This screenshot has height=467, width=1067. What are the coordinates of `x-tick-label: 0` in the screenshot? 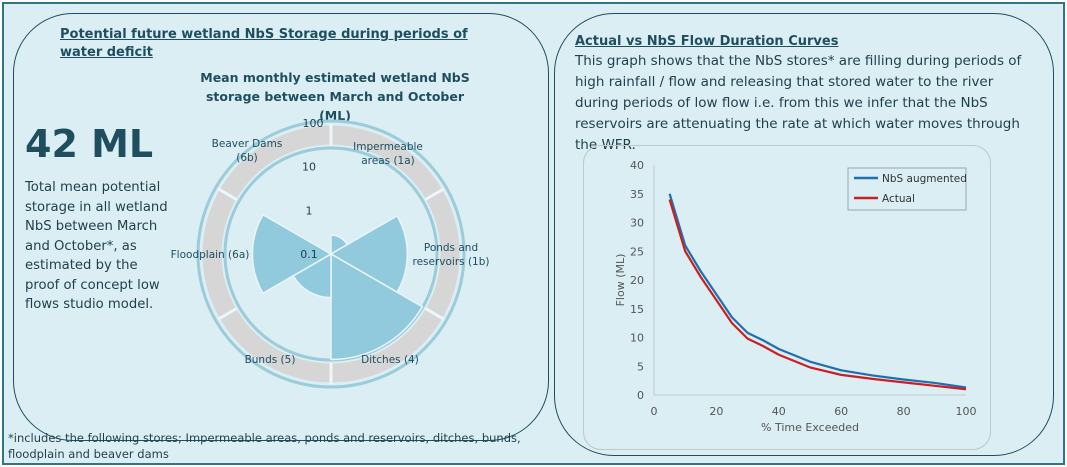 It's located at (654, 411).